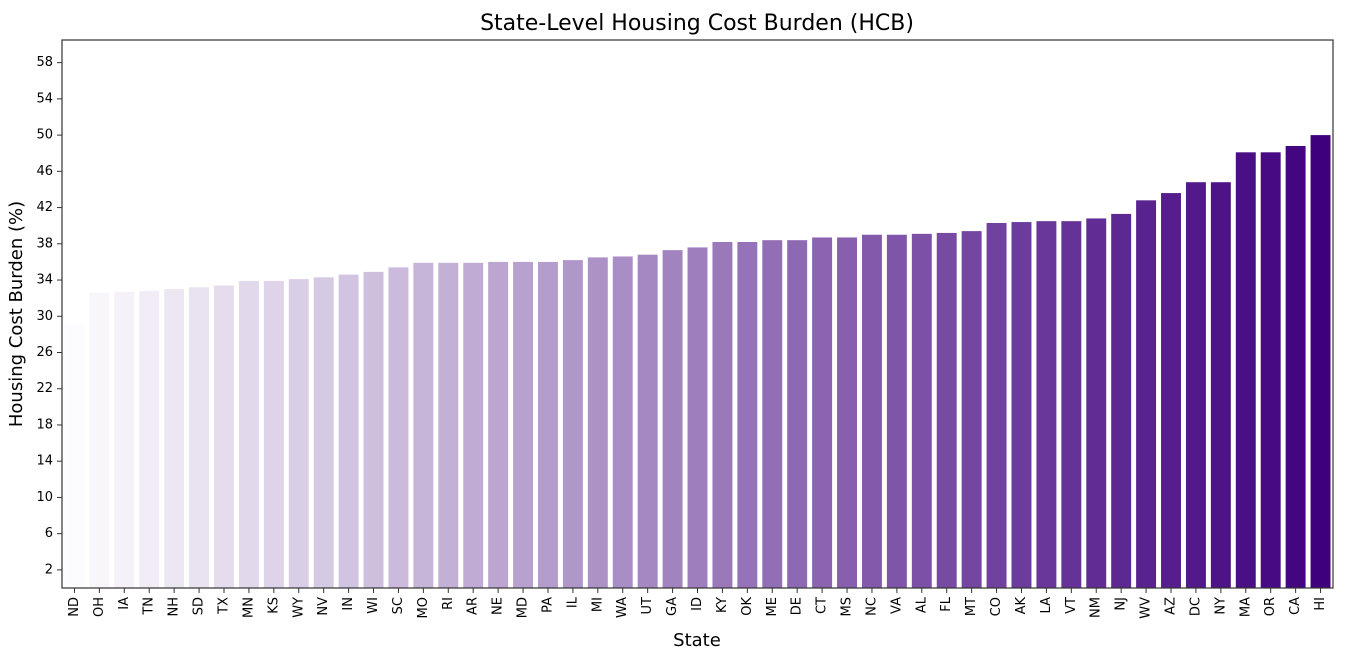 The height and width of the screenshot is (668, 1360). Describe the element at coordinates (373, 605) in the screenshot. I see `x-tick-label: WI` at that location.